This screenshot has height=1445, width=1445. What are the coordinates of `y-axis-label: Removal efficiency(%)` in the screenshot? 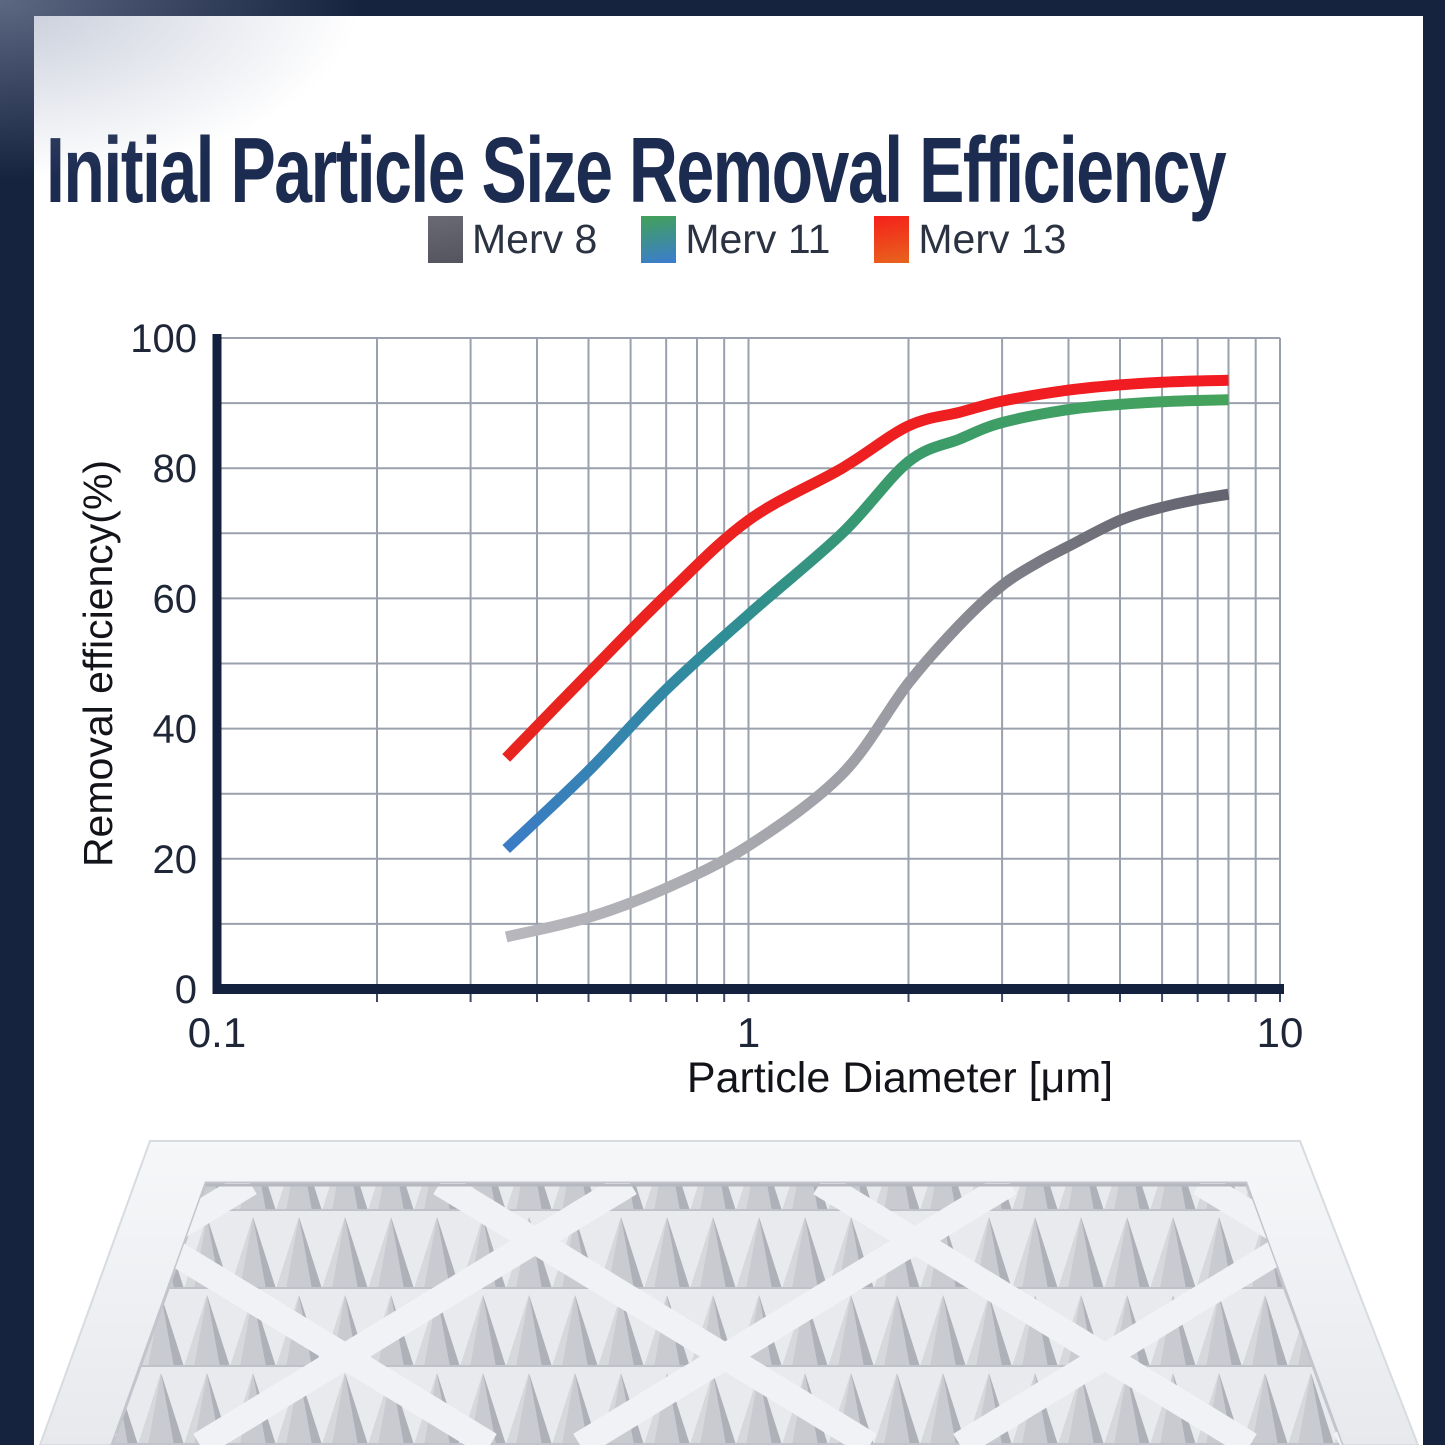 It's located at (98, 663).